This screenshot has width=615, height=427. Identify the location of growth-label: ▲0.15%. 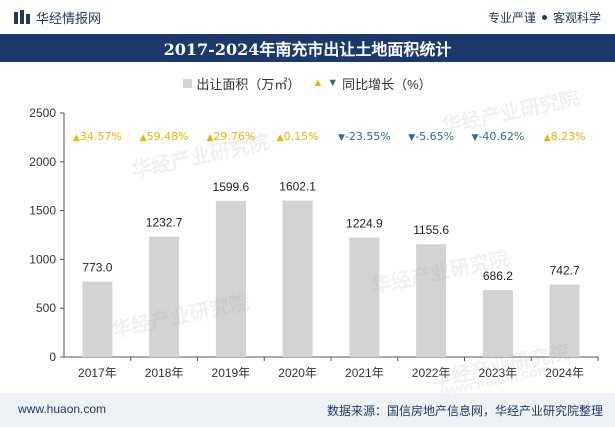
(298, 136).